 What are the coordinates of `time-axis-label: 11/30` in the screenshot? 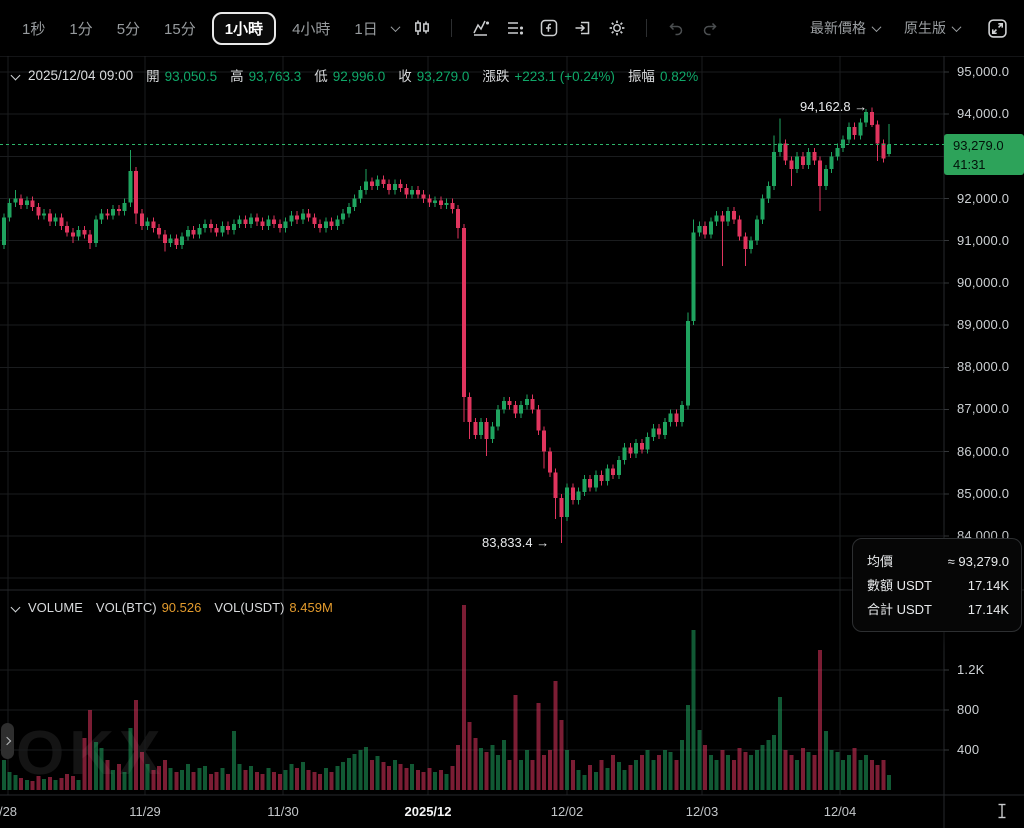 It's located at (283, 811).